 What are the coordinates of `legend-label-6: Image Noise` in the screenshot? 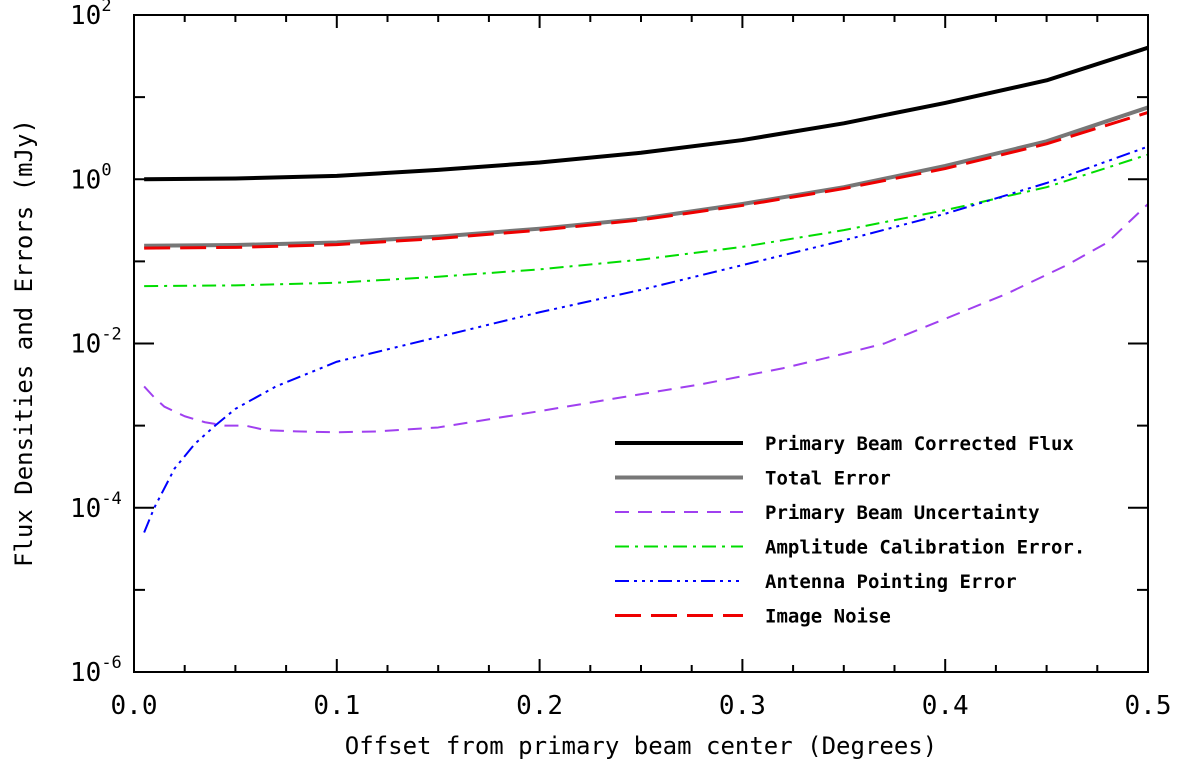 It's located at (828, 617).